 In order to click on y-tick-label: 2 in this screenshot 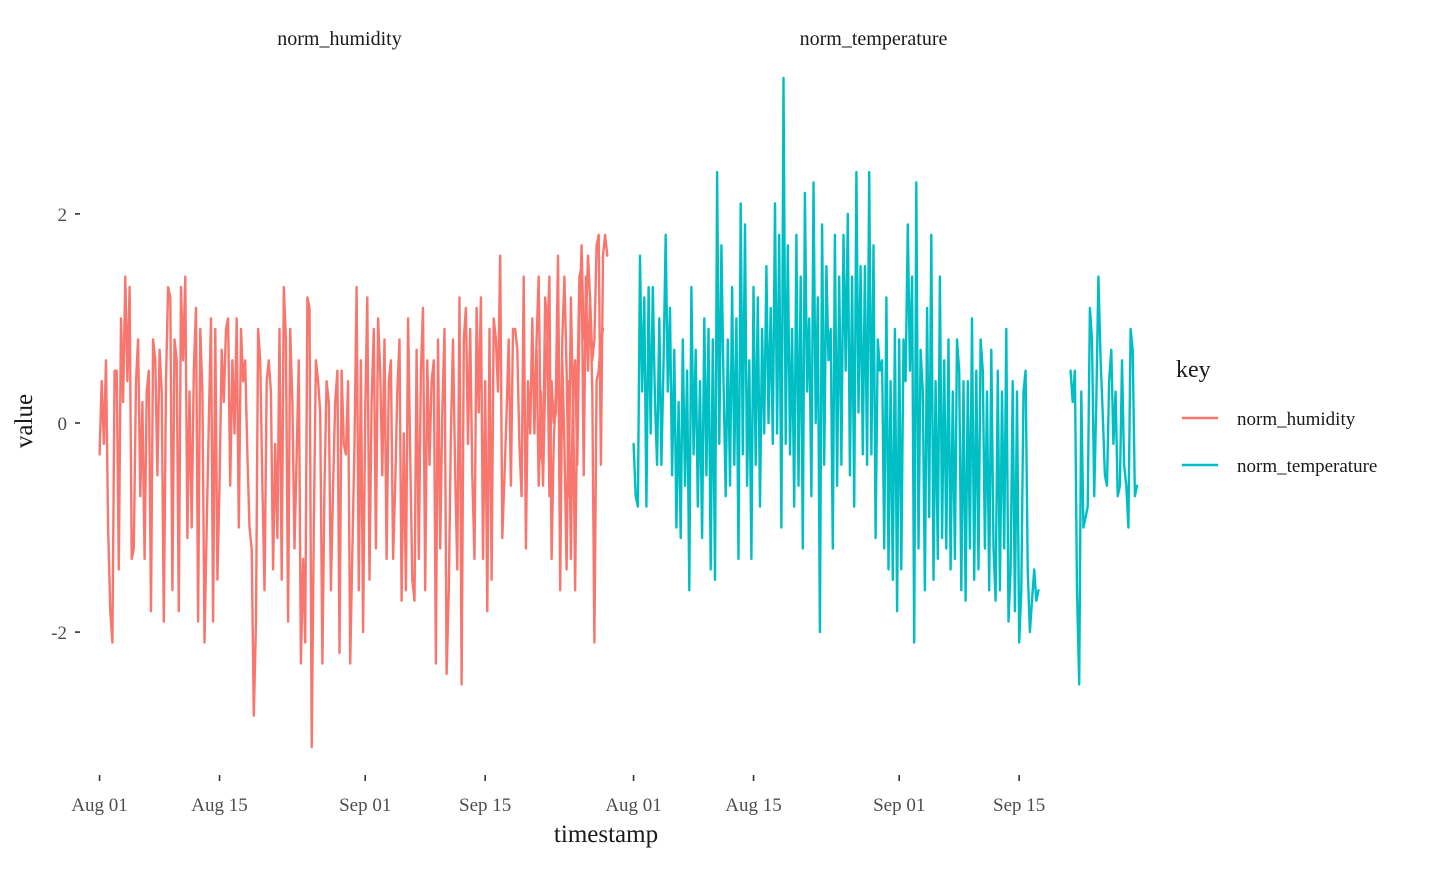, I will do `click(63, 215)`.